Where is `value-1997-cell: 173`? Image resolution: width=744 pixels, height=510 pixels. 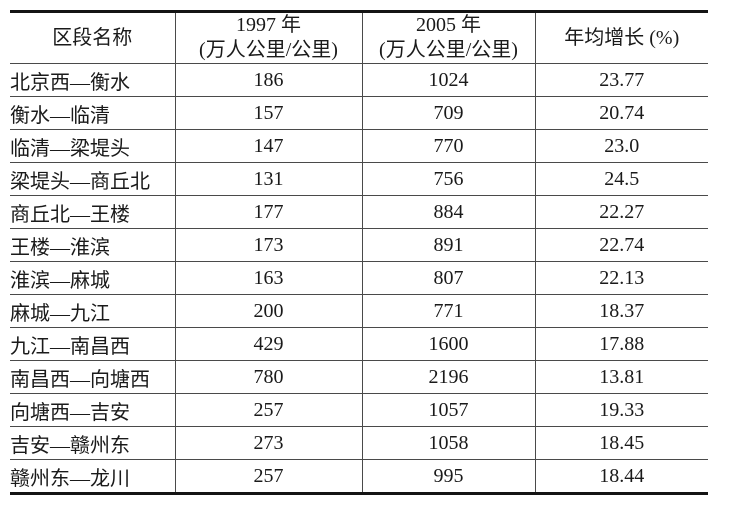
value-1997-cell: 173 is located at coordinates (268, 245).